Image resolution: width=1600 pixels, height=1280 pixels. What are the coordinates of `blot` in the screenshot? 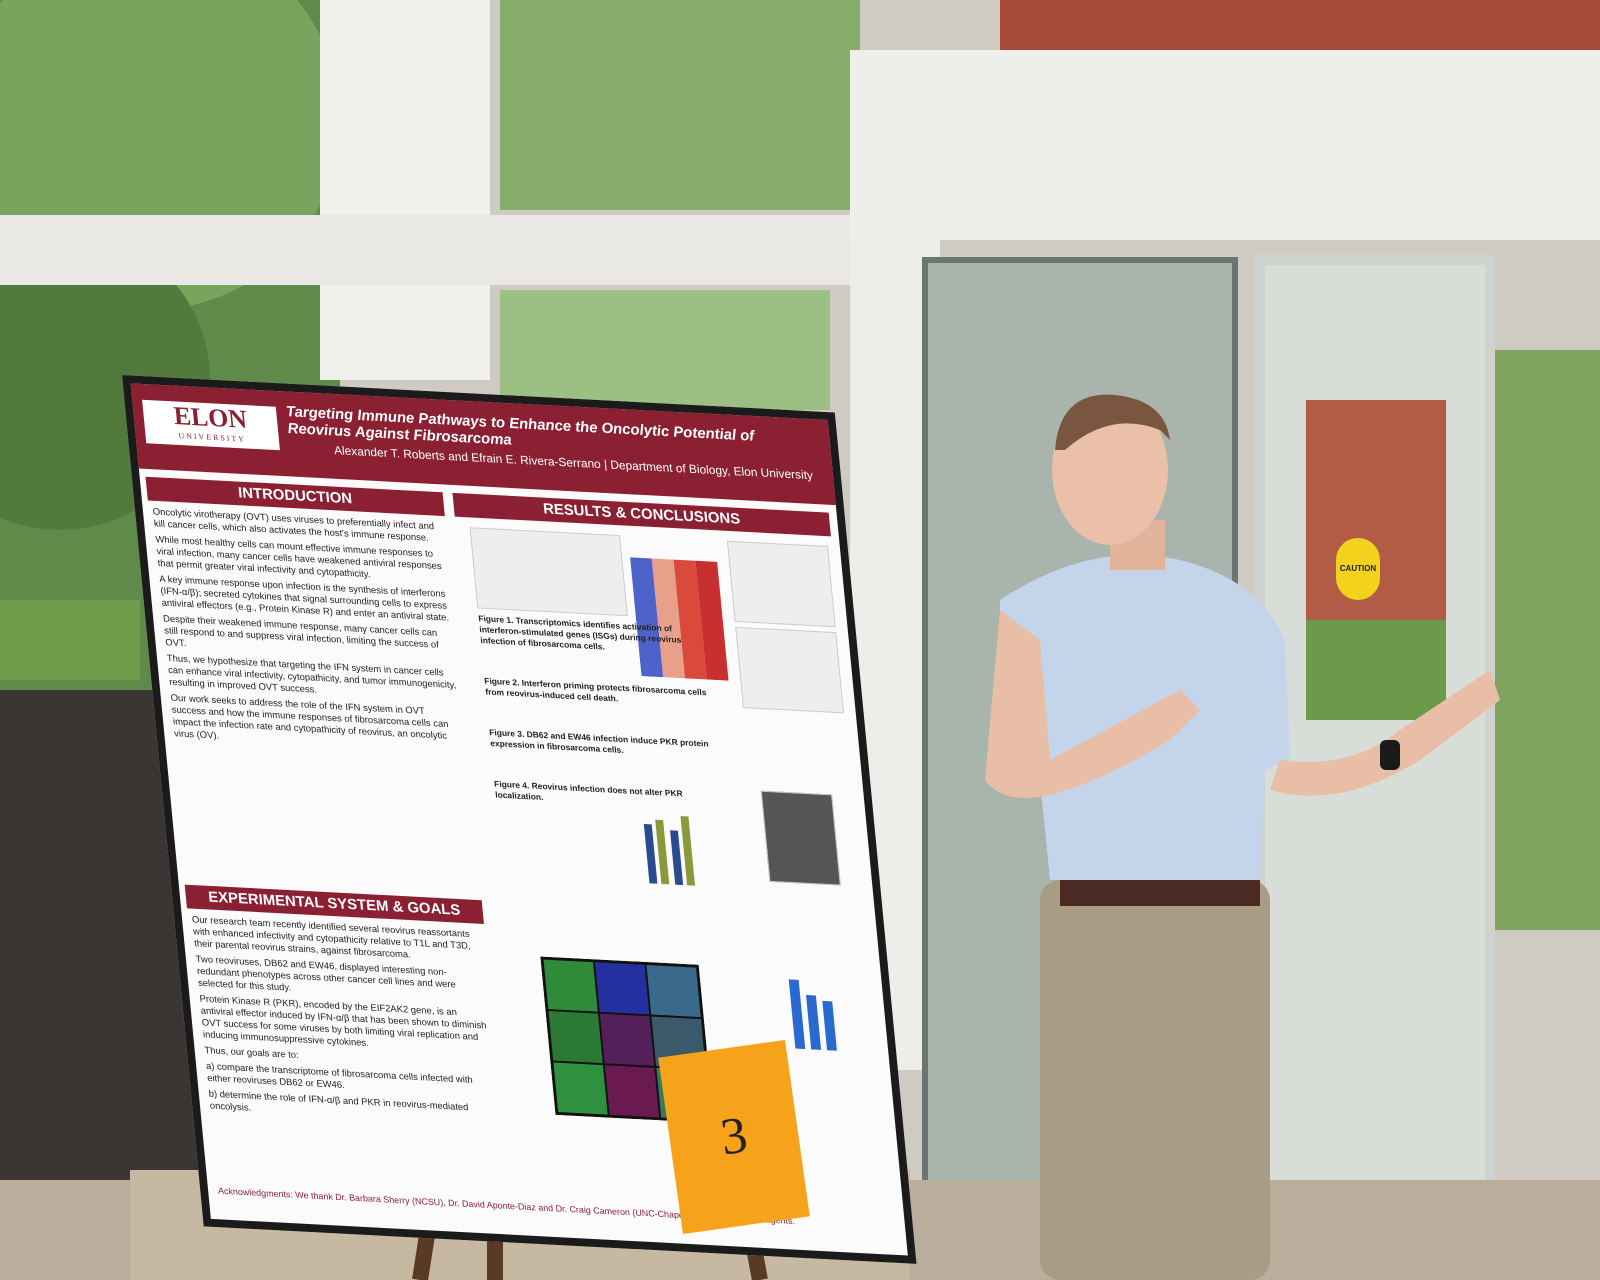 It's located at (800, 838).